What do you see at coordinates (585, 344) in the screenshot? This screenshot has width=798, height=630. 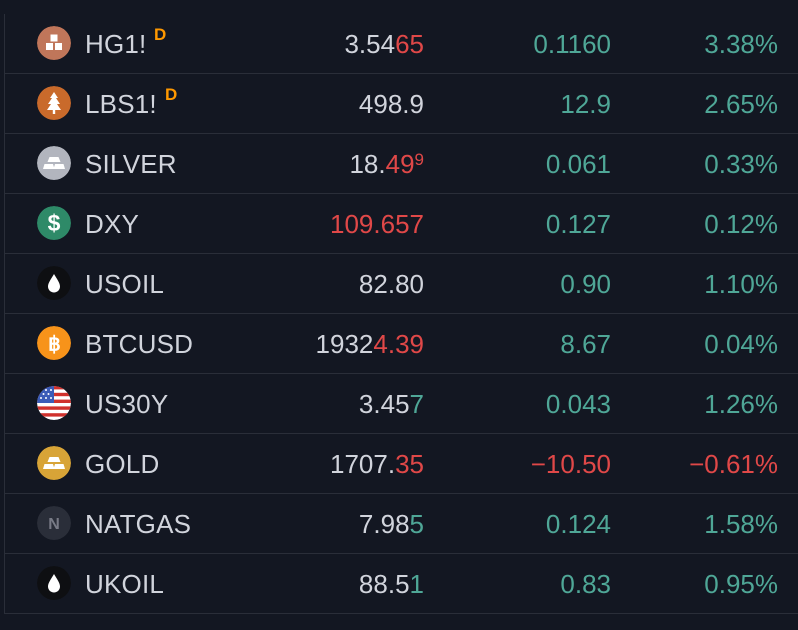 I see `change-value: 8.67` at bounding box center [585, 344].